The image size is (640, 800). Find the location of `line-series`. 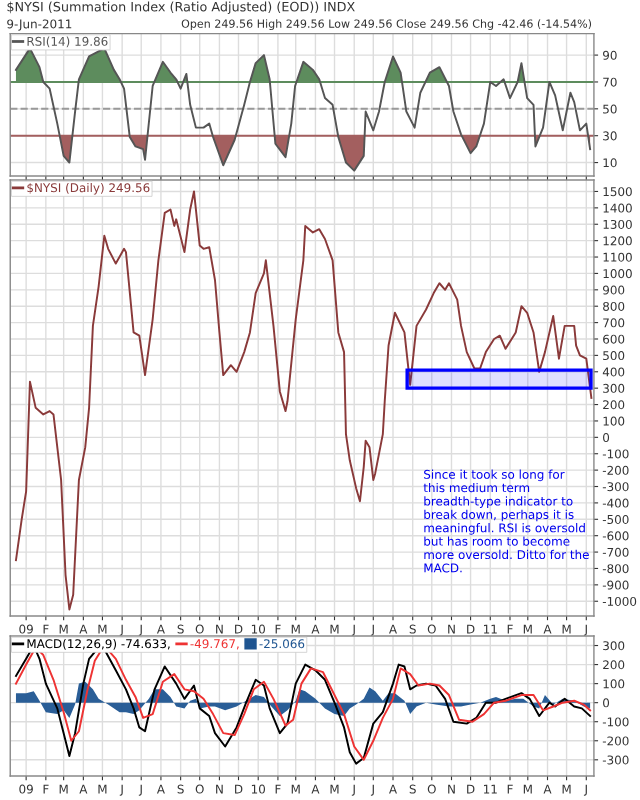

line-series is located at coordinates (303, 109).